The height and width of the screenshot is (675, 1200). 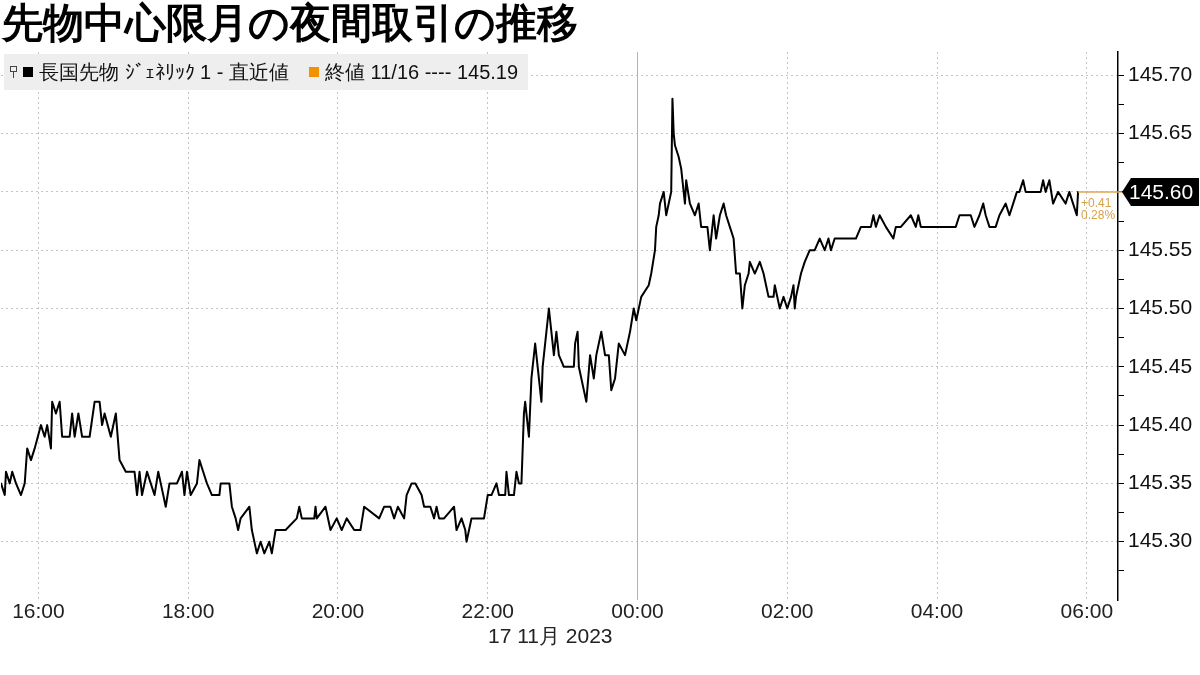 I want to click on x-tick-label: 20:00, so click(x=338, y=611).